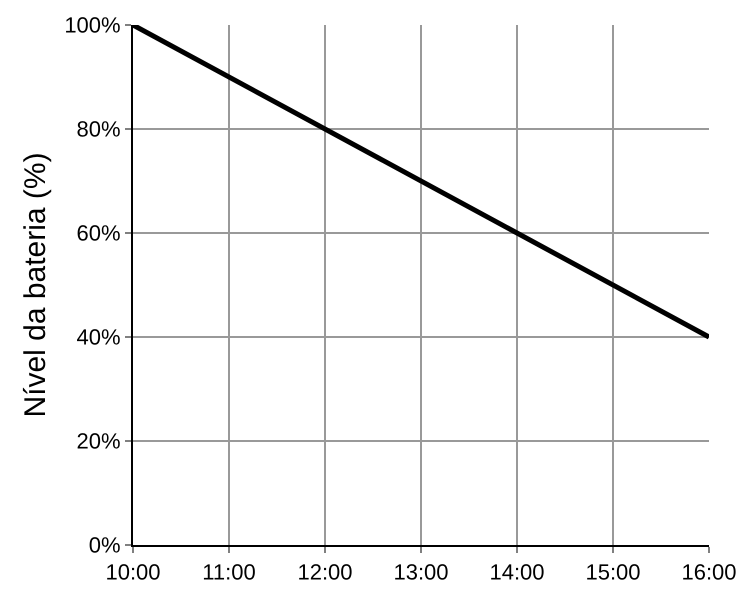  Describe the element at coordinates (104, 545) in the screenshot. I see `y-tick-label: 0%` at that location.